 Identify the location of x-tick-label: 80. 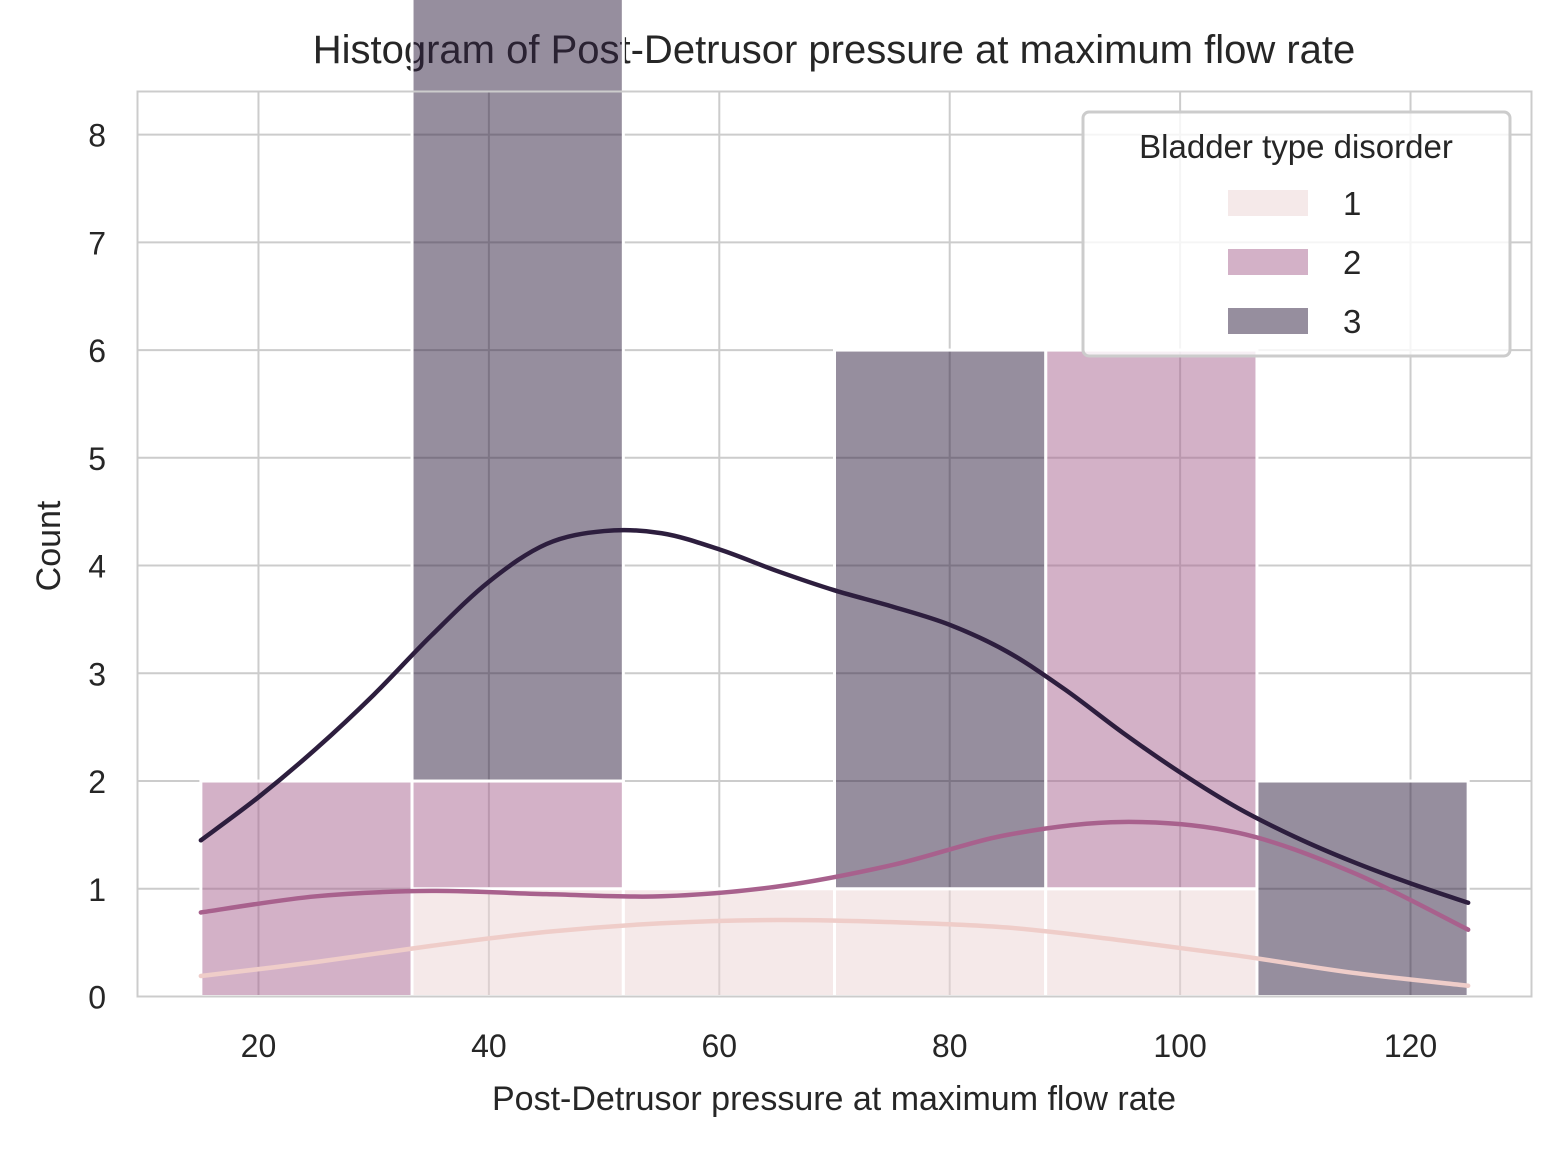
(950, 1046).